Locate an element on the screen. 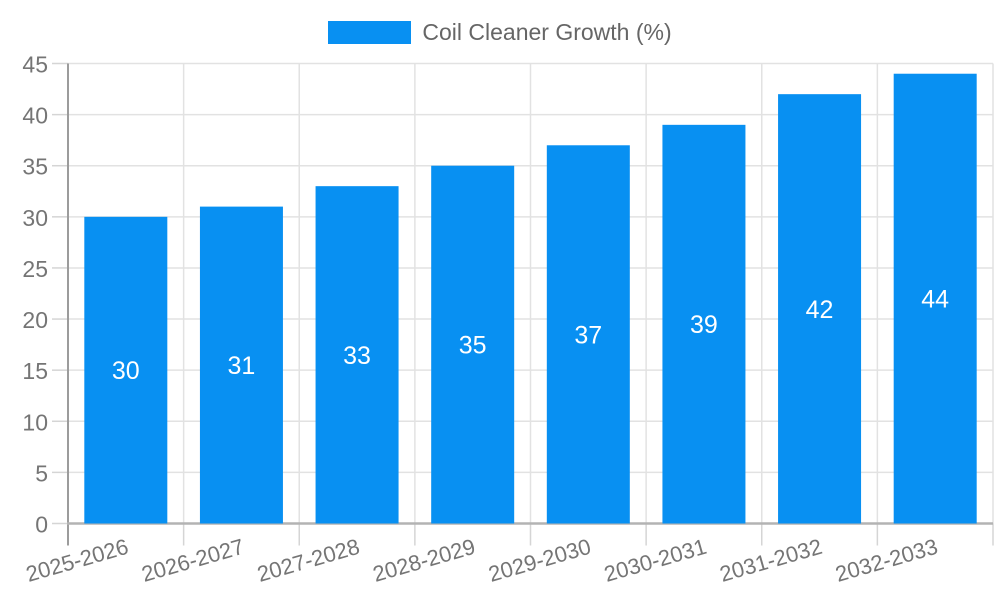 The height and width of the screenshot is (600, 1000). x-category-label: 2025-2026 is located at coordinates (77, 560).